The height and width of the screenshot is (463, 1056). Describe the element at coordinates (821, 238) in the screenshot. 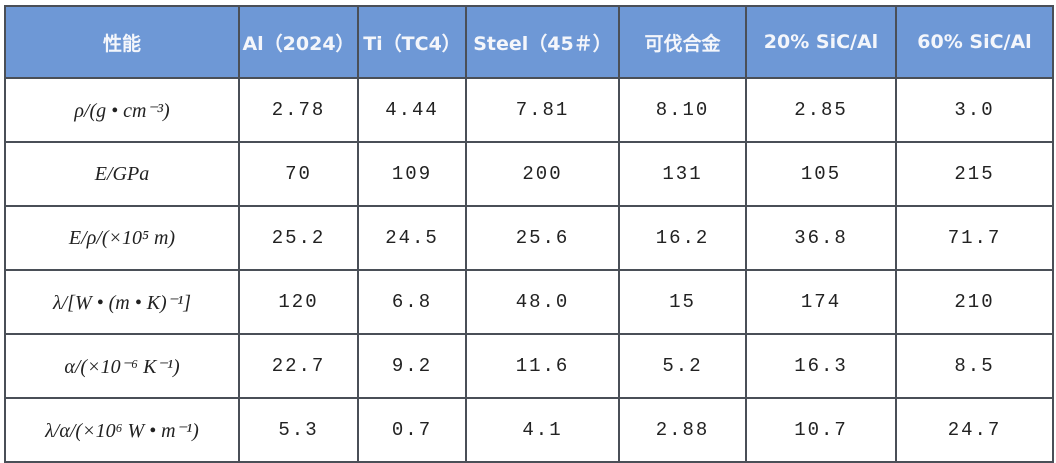

I see `cell: 36.8` at that location.